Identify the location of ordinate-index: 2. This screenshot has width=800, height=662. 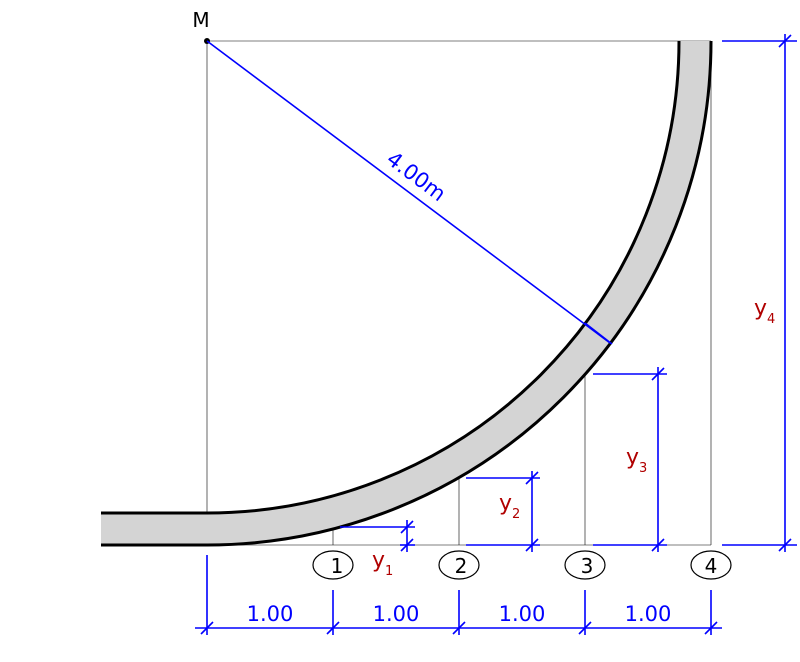
(516, 514).